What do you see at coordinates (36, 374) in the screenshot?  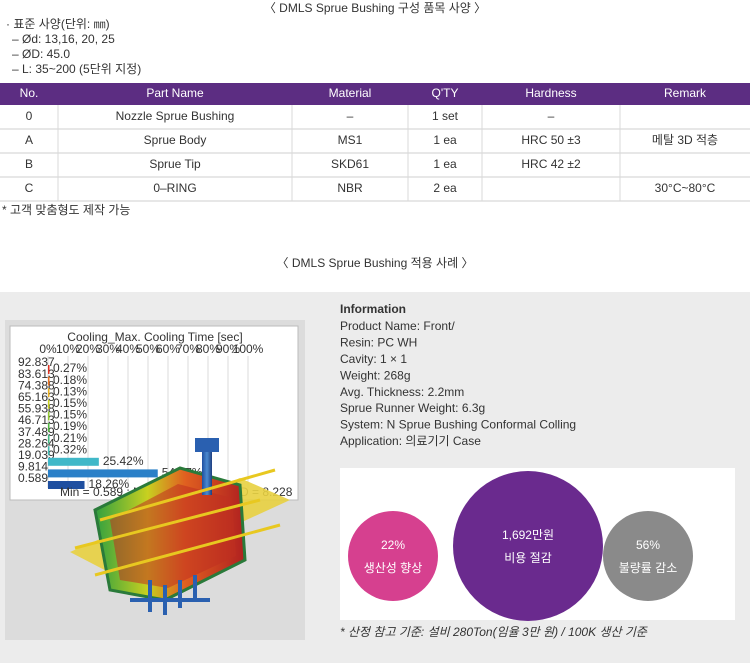 I see `y-tick-label: 83.613` at bounding box center [36, 374].